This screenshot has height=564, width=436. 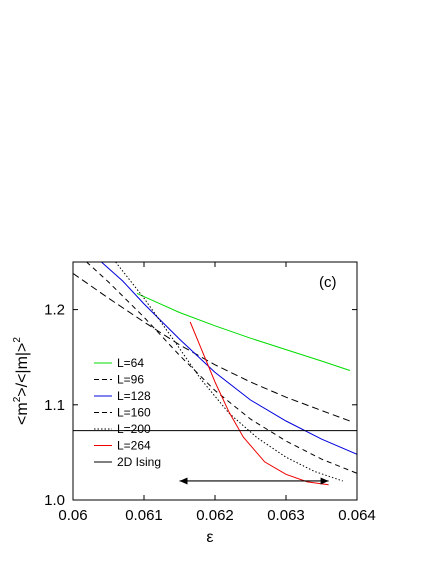 What do you see at coordinates (54, 405) in the screenshot?
I see `y-tick-label: 1.1` at bounding box center [54, 405].